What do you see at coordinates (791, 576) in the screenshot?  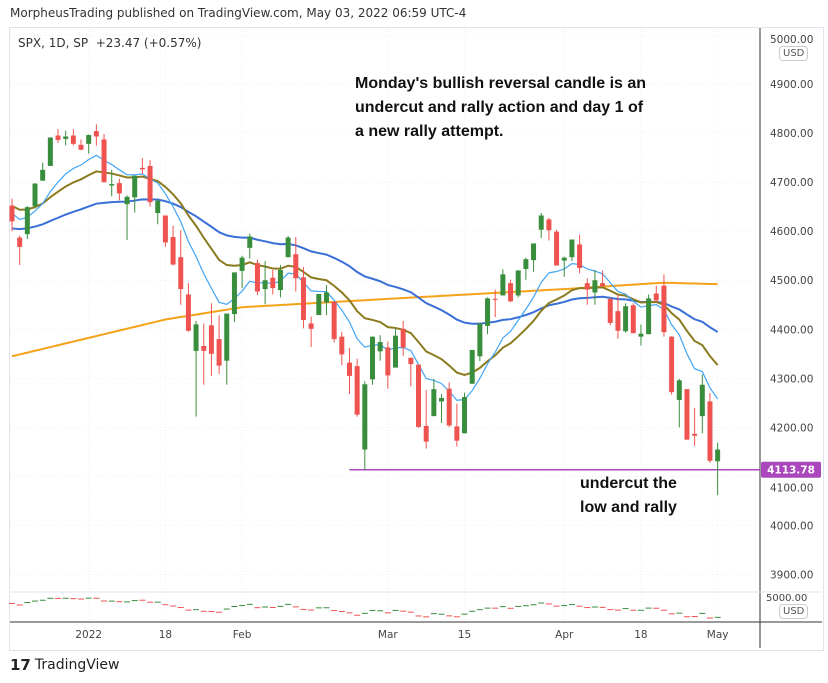 I see `y-tick-label: 3900.00` at bounding box center [791, 576].